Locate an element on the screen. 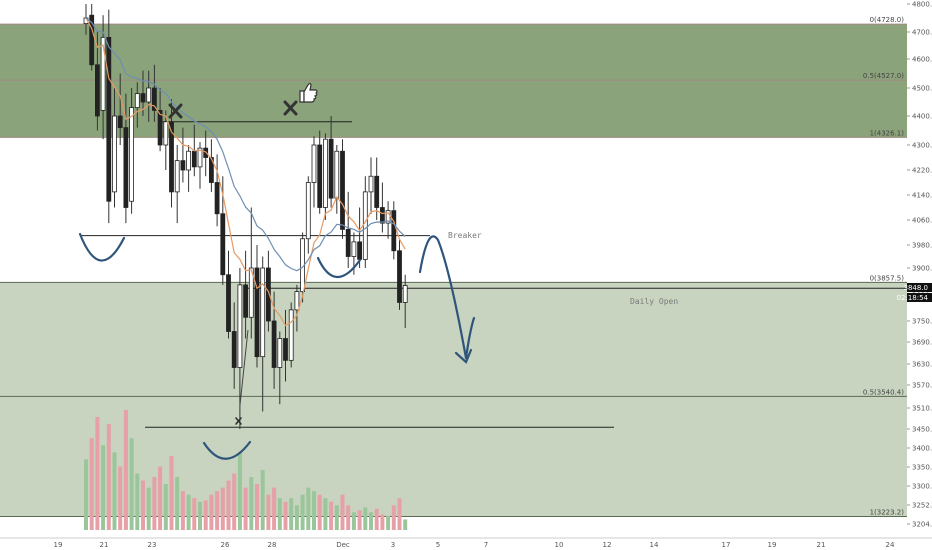 The width and height of the screenshot is (932, 550). left-cup-drawing is located at coordinates (102, 247).